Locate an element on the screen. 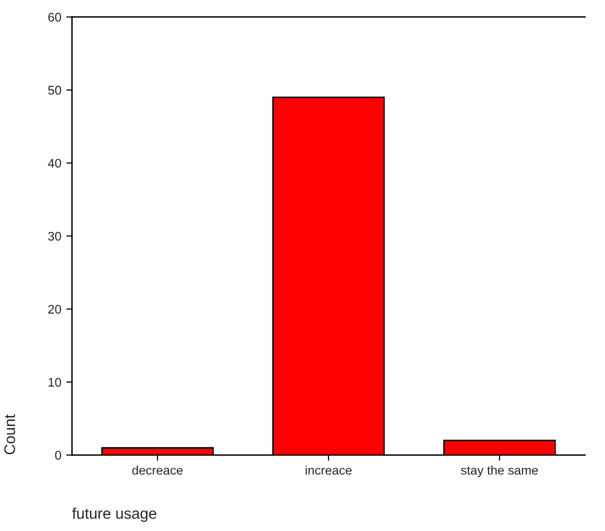 The image size is (605, 531). y-tick-label: 40 is located at coordinates (55, 163).